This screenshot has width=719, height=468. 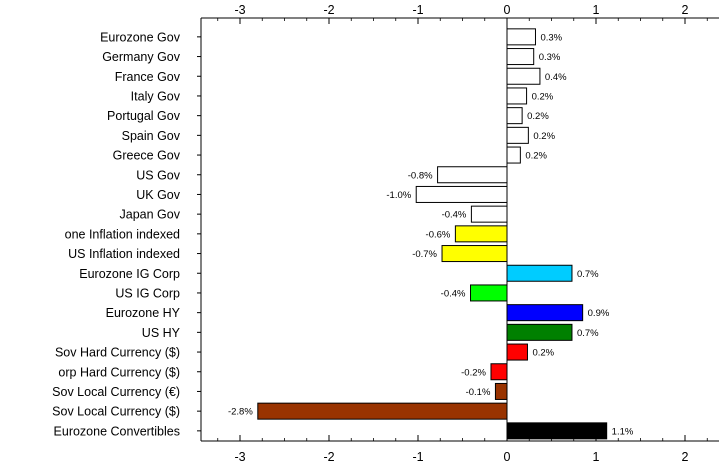 What do you see at coordinates (438, 234) in the screenshot?
I see `data-label: -0.6%` at bounding box center [438, 234].